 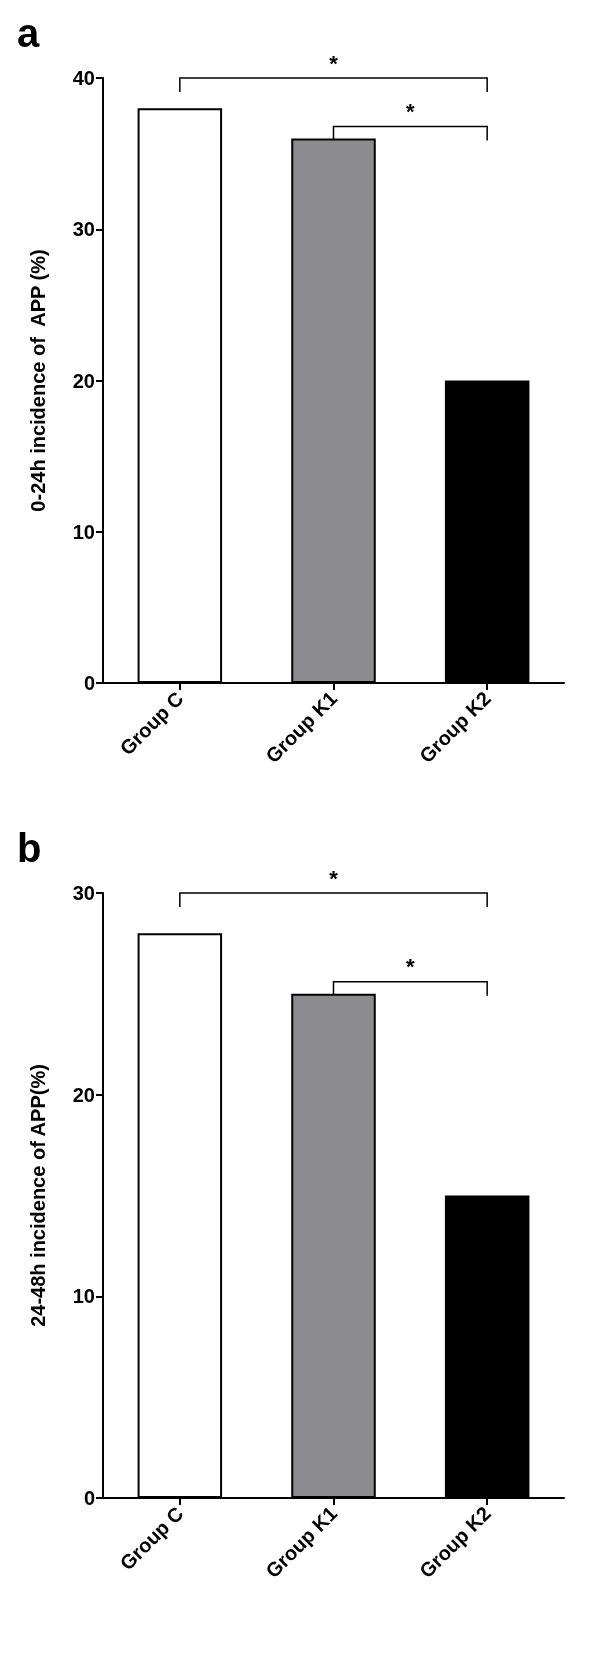 What do you see at coordinates (83, 78) in the screenshot?
I see `y-tick-label: 40` at bounding box center [83, 78].